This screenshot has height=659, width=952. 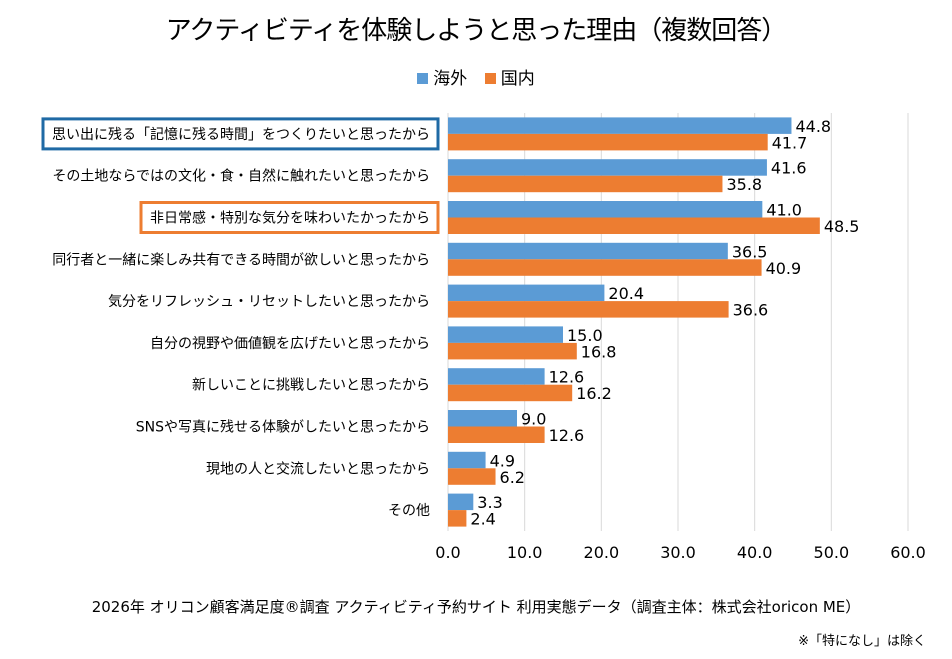 What do you see at coordinates (842, 226) in the screenshot?
I see `data-label-domestic: 48.5` at bounding box center [842, 226].